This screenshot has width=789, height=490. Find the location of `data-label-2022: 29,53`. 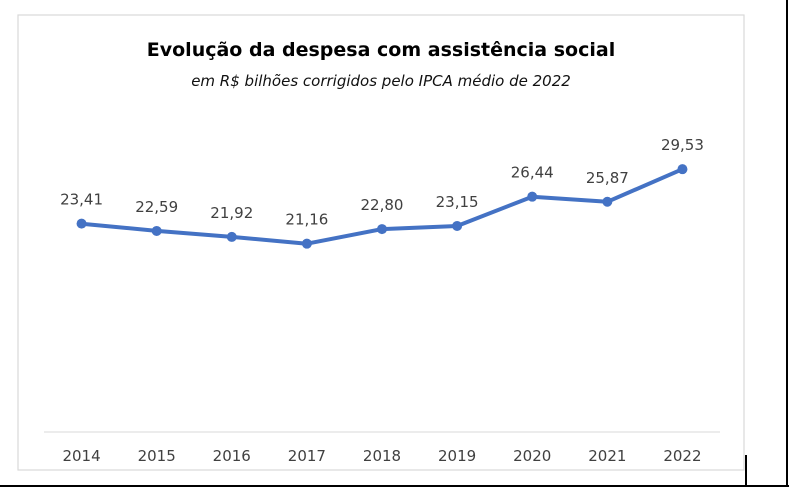

data-label-2022: 29,53 is located at coordinates (682, 145).